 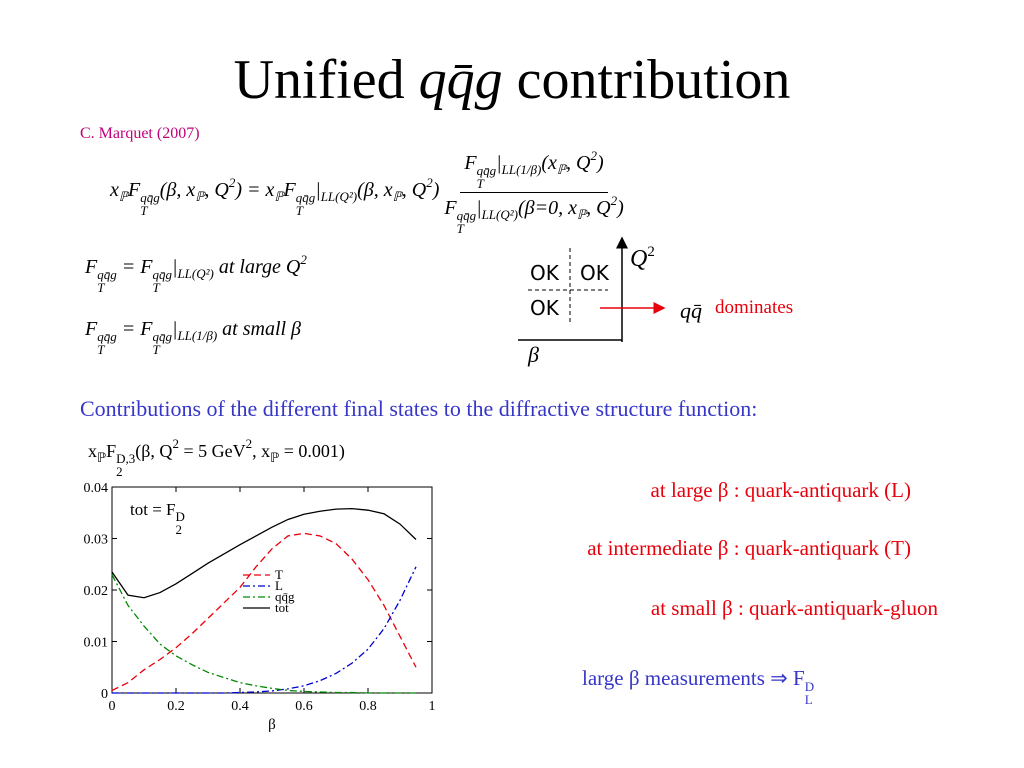 I want to click on x-tick-label: 1, so click(x=432, y=706).